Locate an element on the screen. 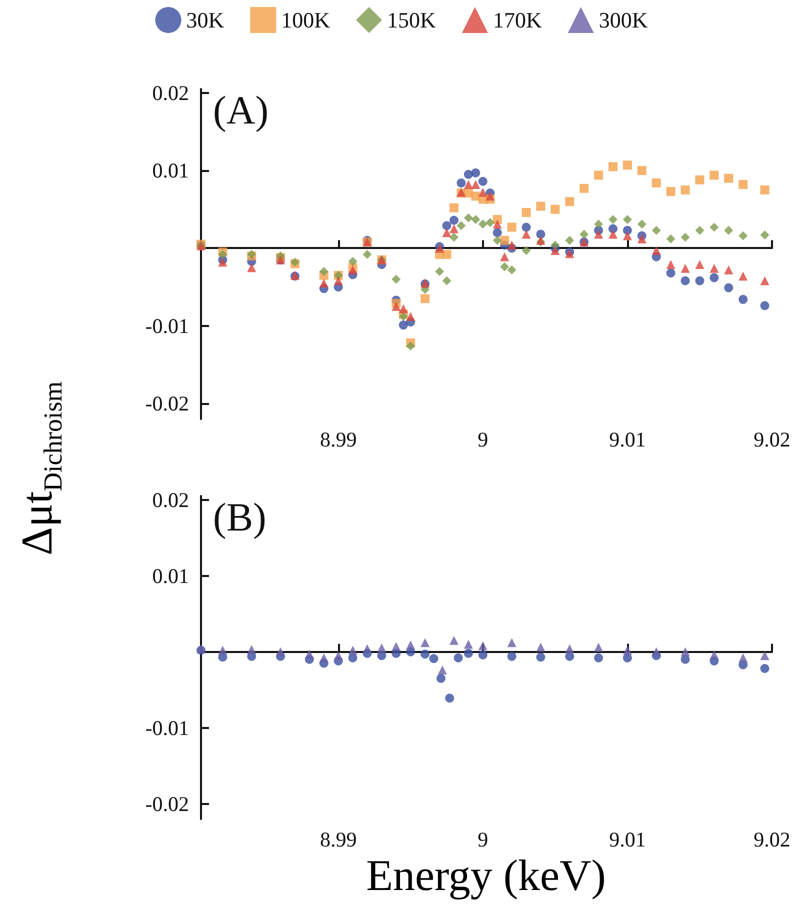 This screenshot has height=912, width=803. legend-label: 170K is located at coordinates (517, 20).